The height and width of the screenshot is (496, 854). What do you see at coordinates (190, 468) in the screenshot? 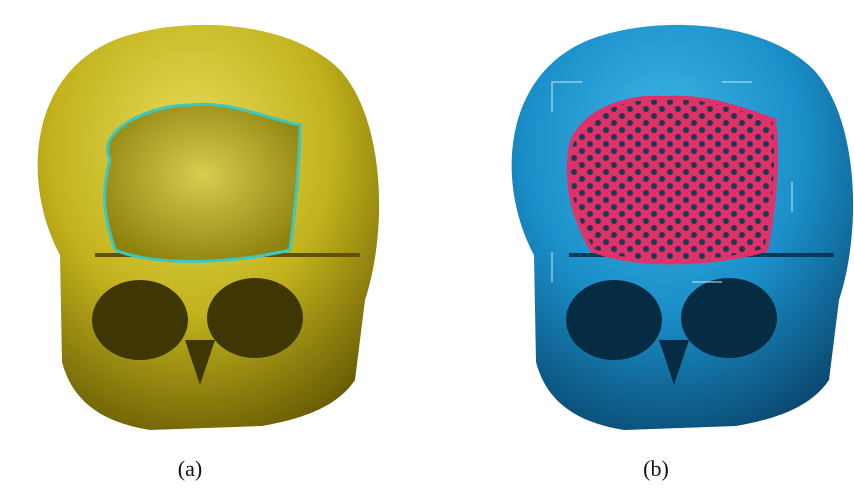
I see `caption: (a)` at bounding box center [190, 468].